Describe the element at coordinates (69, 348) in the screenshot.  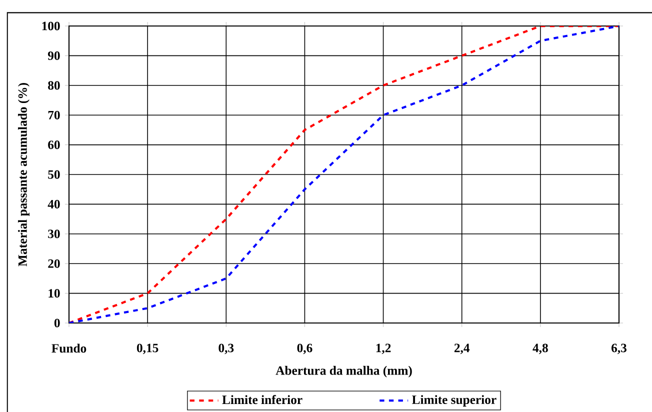
I see `x-tick-label: Fundo` at that location.